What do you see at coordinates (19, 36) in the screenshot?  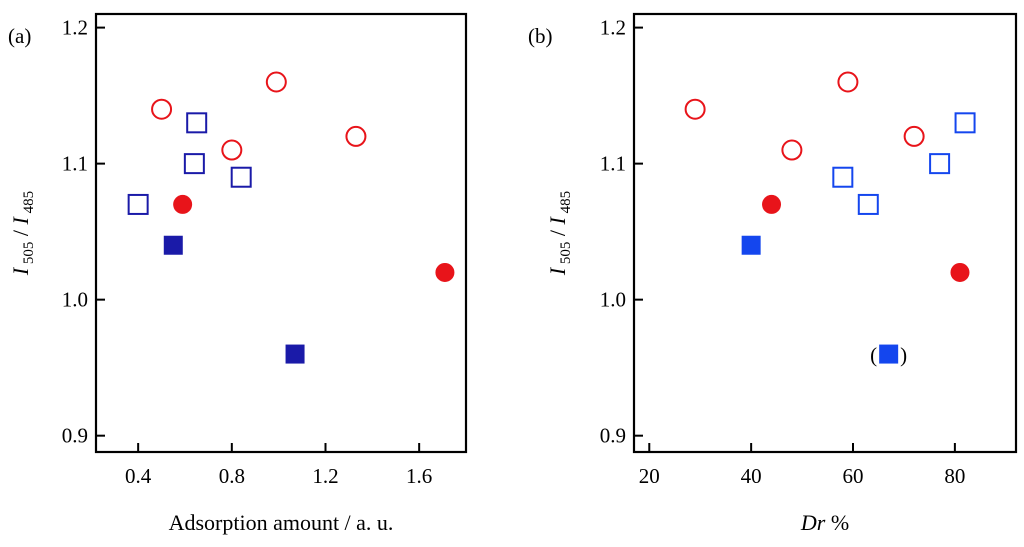 I see `panel-label: (a)` at bounding box center [19, 36].